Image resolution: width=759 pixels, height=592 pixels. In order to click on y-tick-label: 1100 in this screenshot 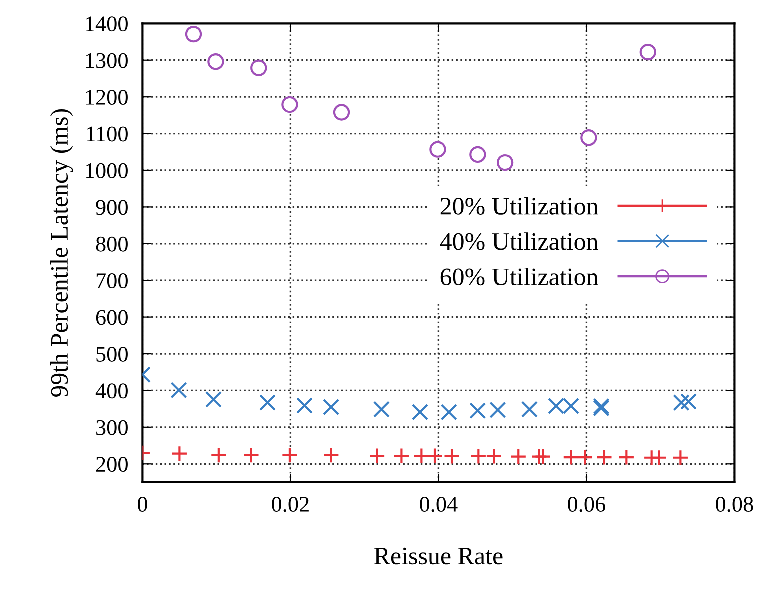, I will do `click(107, 134)`.